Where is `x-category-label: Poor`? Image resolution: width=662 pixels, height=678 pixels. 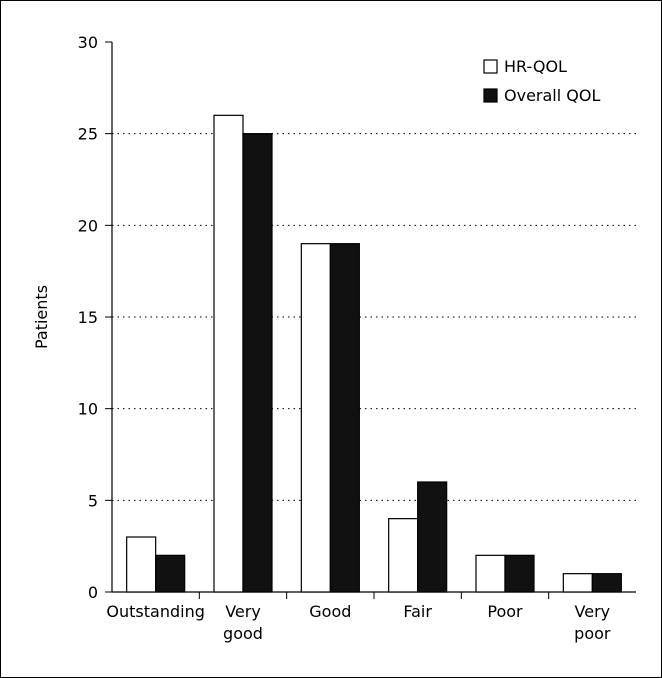
x-category-label: Poor is located at coordinates (505, 611).